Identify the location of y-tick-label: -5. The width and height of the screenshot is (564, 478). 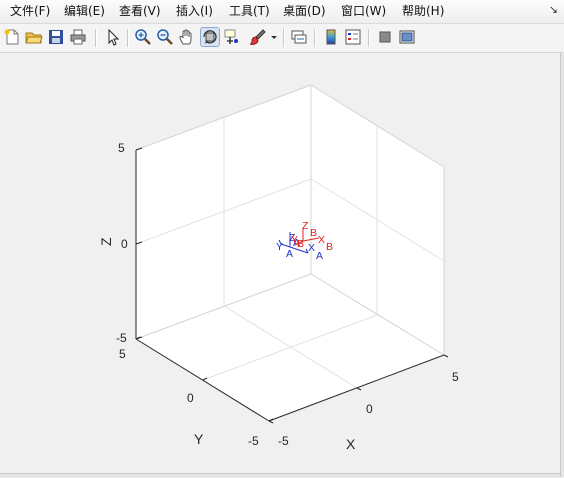
(253, 441).